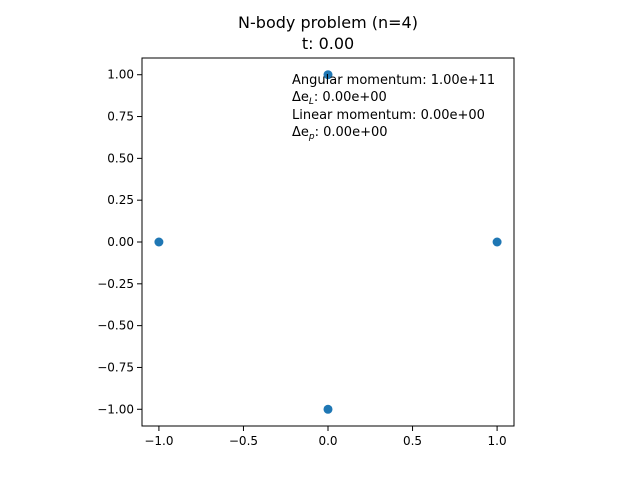 The height and width of the screenshot is (480, 640). What do you see at coordinates (311, 102) in the screenshot?
I see `delta-eL-subscript: L` at bounding box center [311, 102].